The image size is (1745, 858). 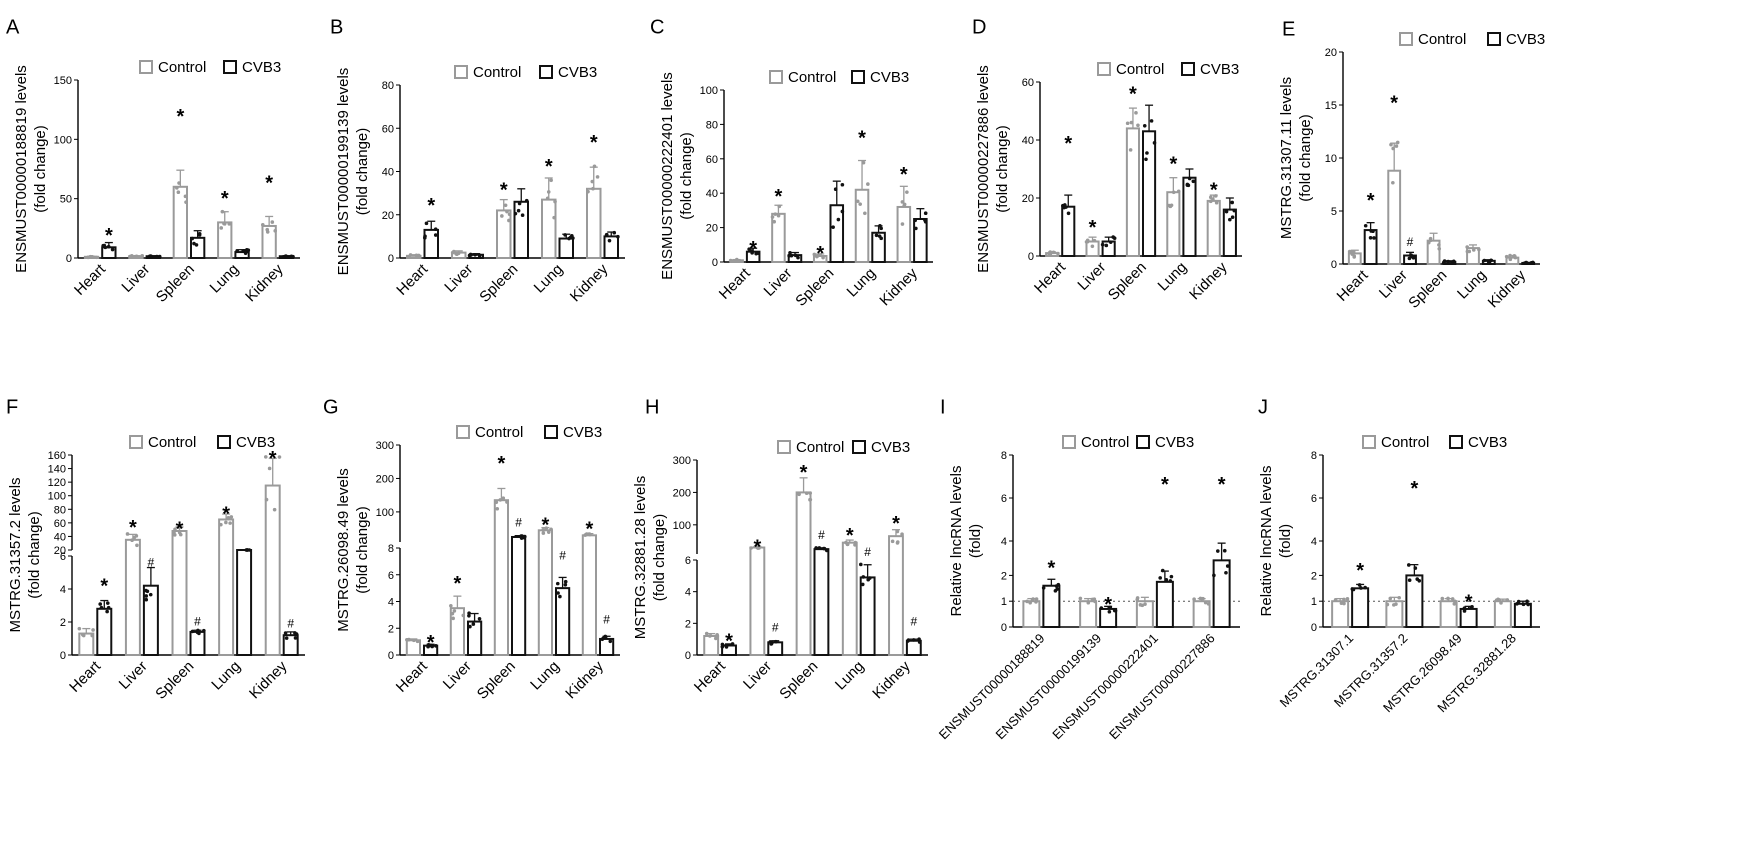 I want to click on y-tick-label: 80, so click(x=60, y=510).